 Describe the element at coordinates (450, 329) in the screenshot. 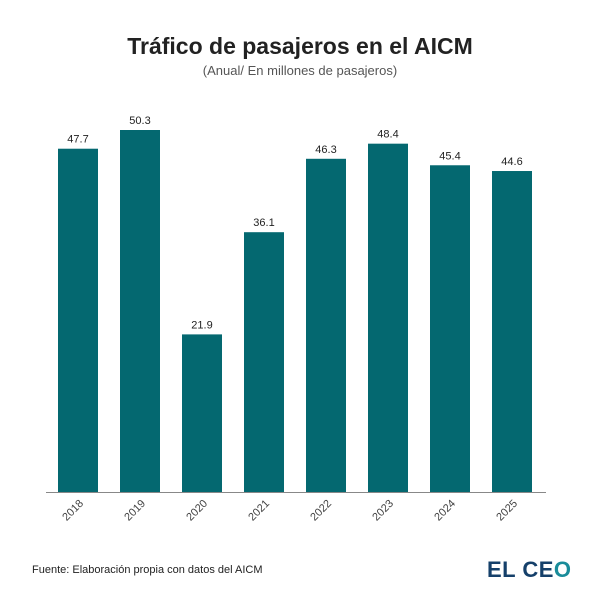

I see `bar-2024` at that location.